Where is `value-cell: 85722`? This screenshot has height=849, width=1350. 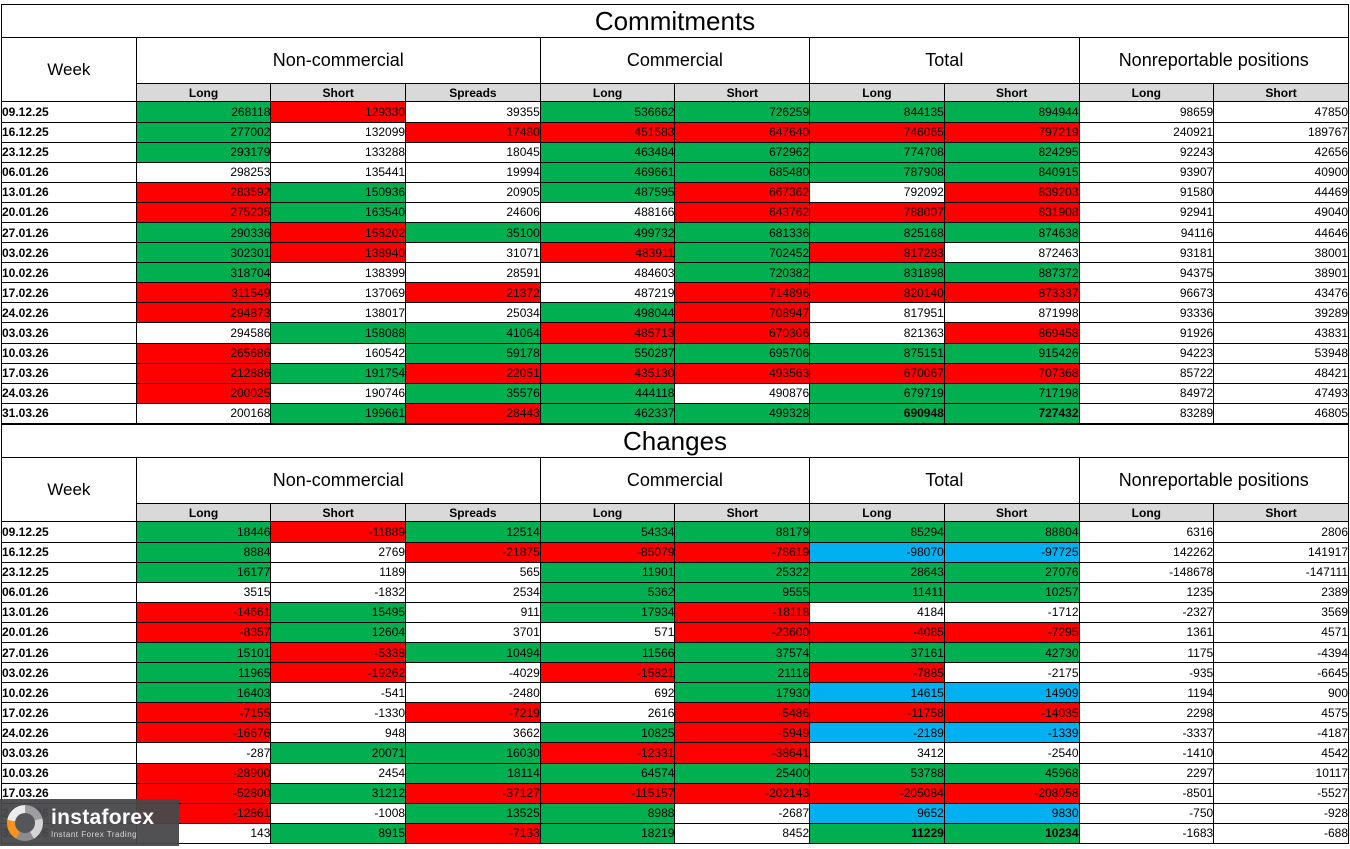
value-cell: 85722 is located at coordinates (1146, 373).